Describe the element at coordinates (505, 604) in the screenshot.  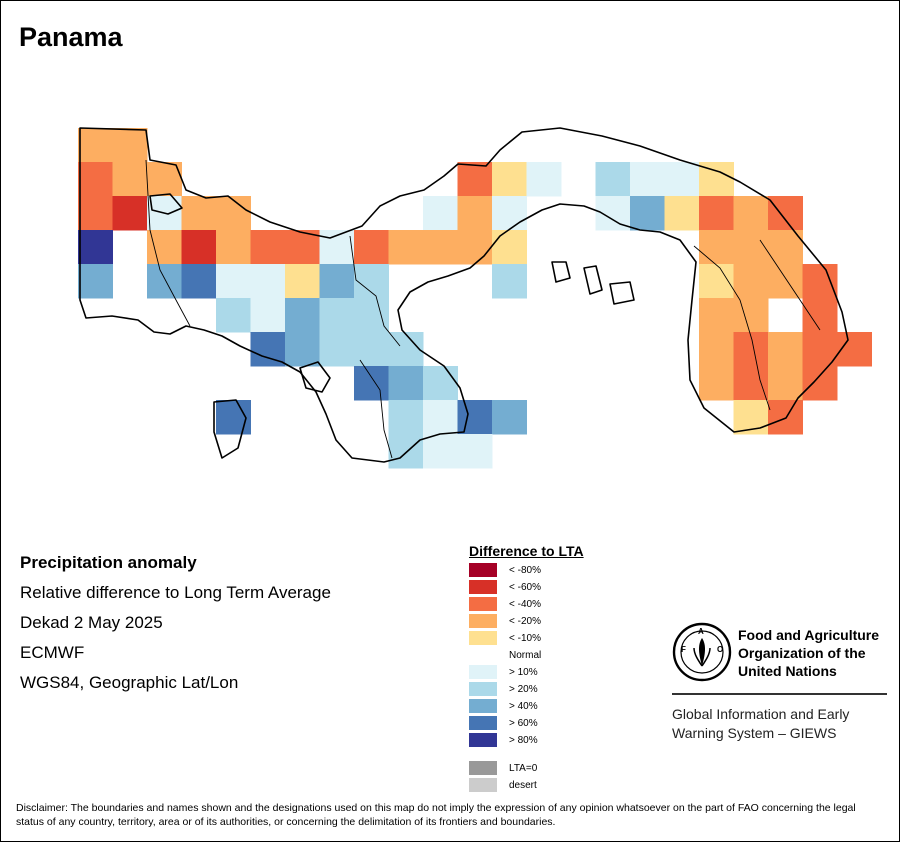
I see `legend-item-lt40: < -40%` at that location.